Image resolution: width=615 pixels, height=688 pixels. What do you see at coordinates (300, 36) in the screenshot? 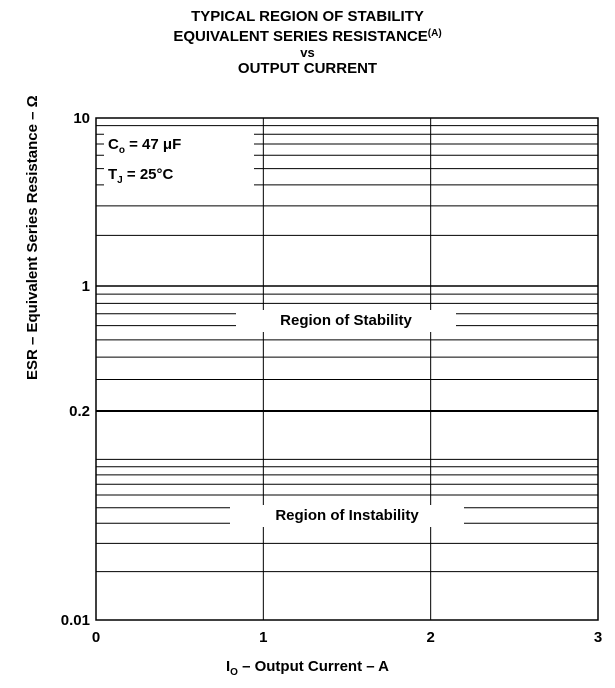
I see `chart-title-line-2-text: EQUIVALENT SERIES RESISTANCE` at bounding box center [300, 36].